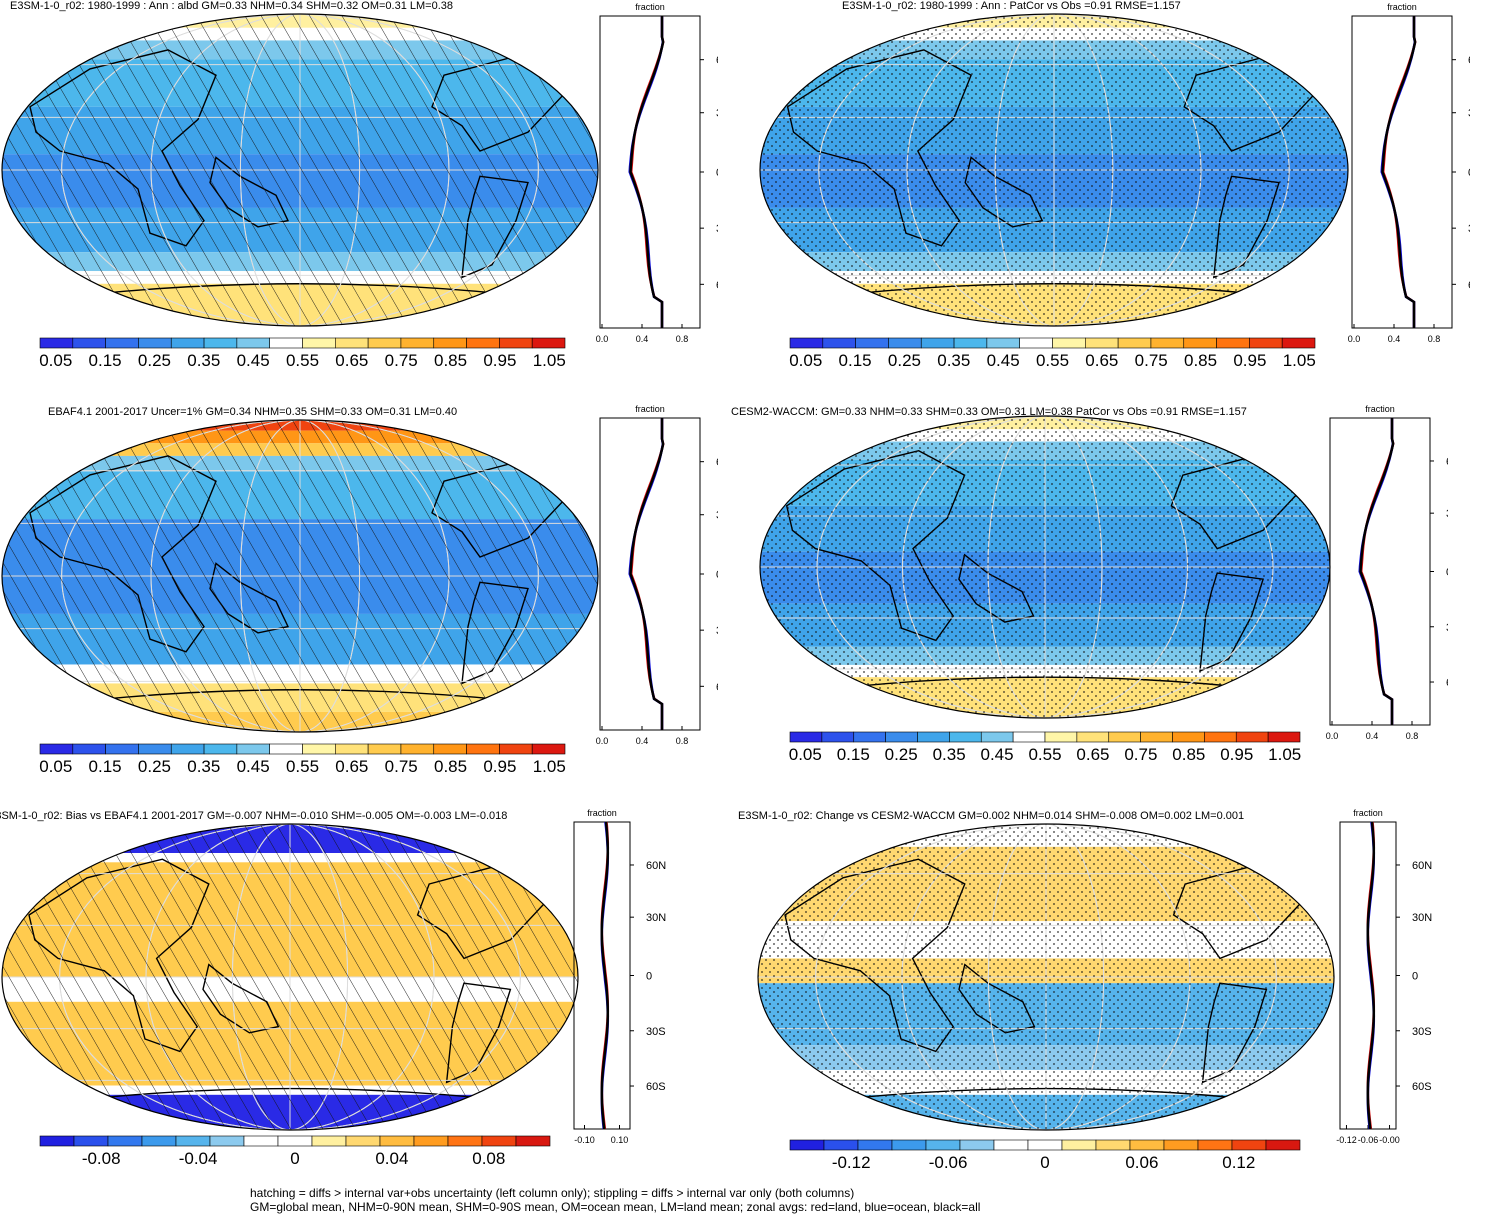 The image size is (1493, 1216). I want to click on colorbar-label: 0, so click(294, 1158).